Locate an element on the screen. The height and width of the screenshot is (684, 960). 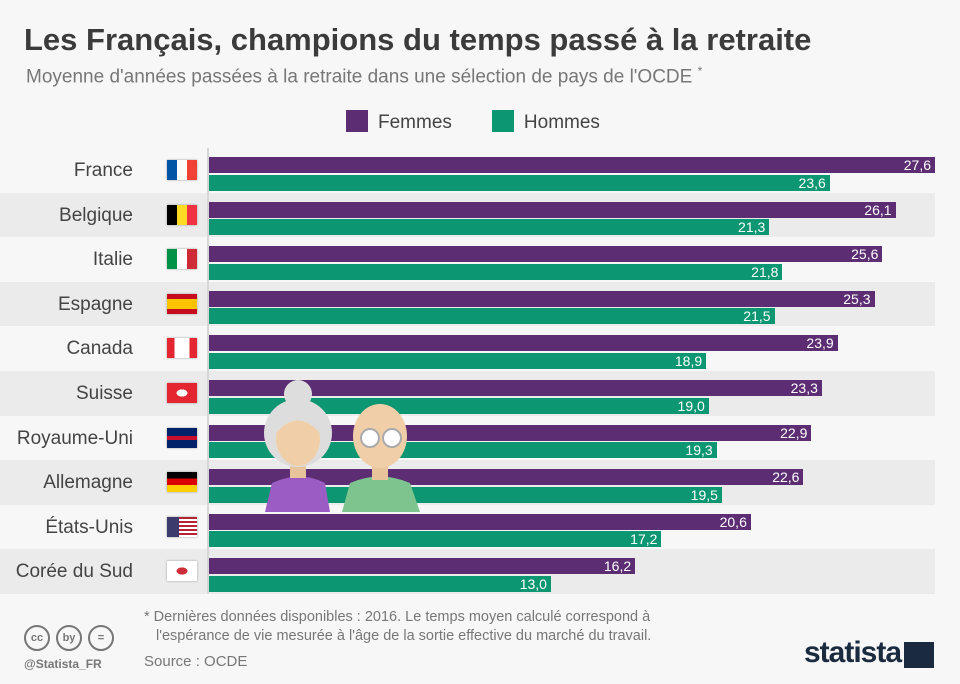
legend-item-hommes: Hommes is located at coordinates (545, 122).